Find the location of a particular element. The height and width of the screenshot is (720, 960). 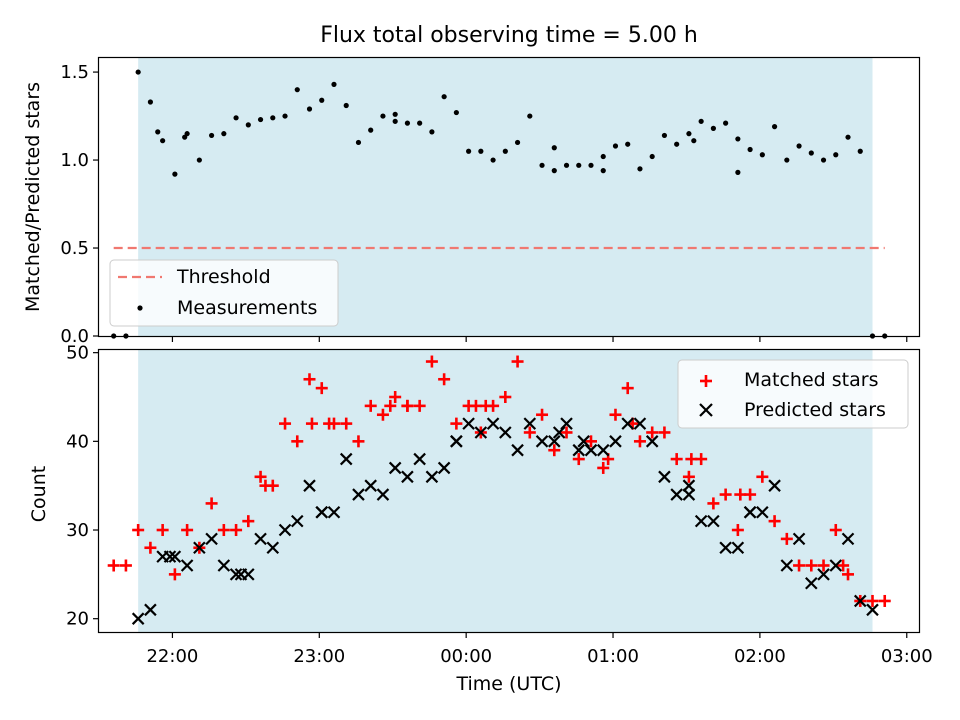

bottom-yticks: 20 30 40 50 is located at coordinates (82, 486).